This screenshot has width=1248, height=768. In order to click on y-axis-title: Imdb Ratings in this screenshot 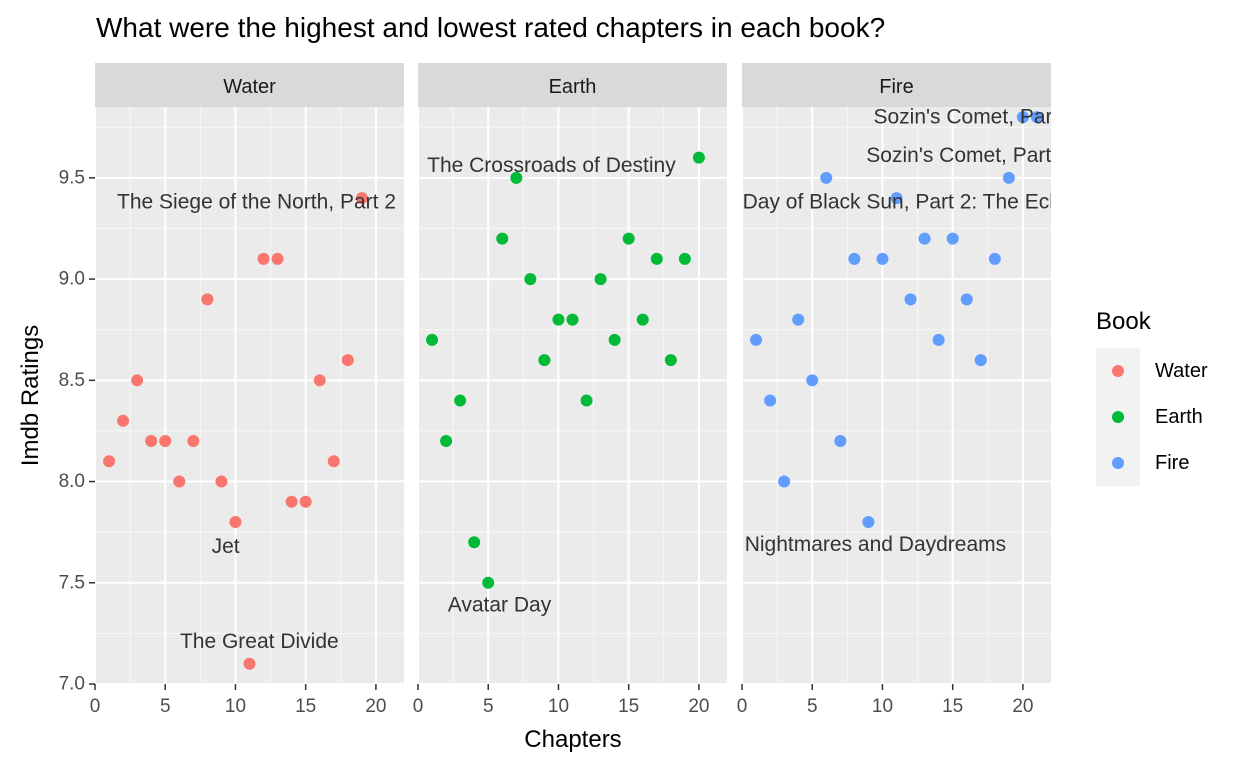, I will do `click(30, 395)`.